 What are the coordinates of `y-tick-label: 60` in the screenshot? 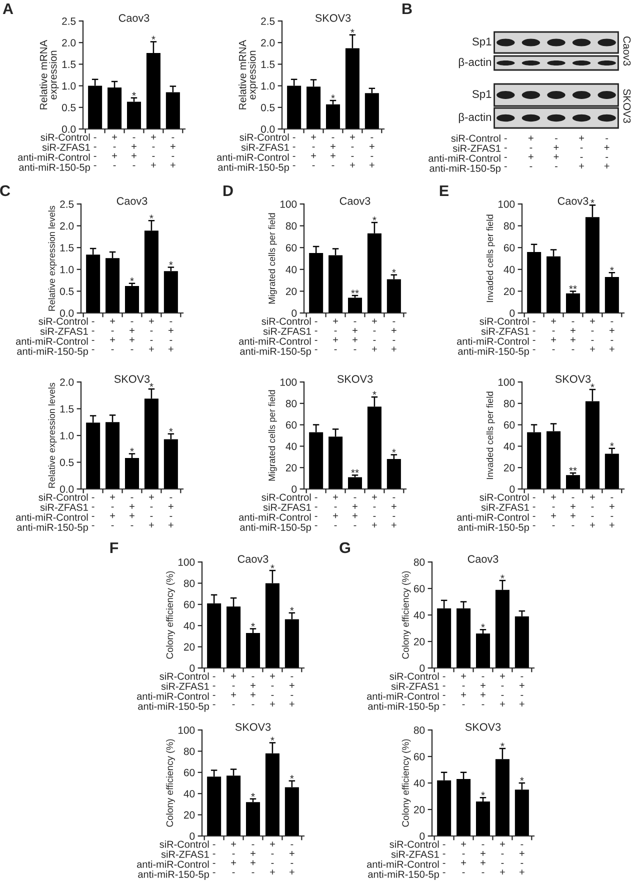 It's located at (189, 772).